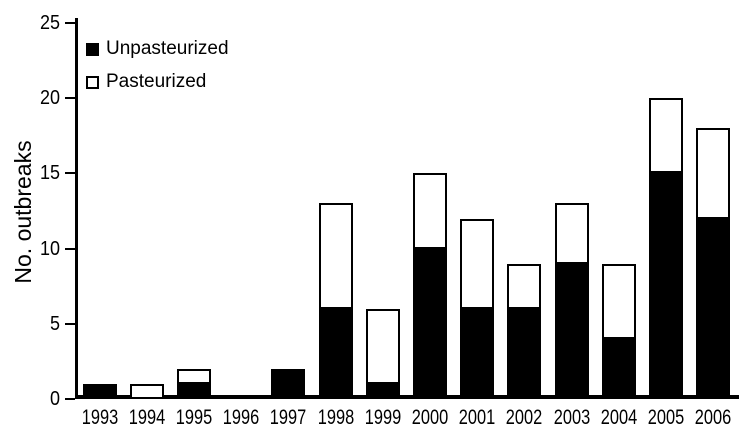 The image size is (750, 442). I want to click on legend: Unpasteurized Pasteurized, so click(157, 70).